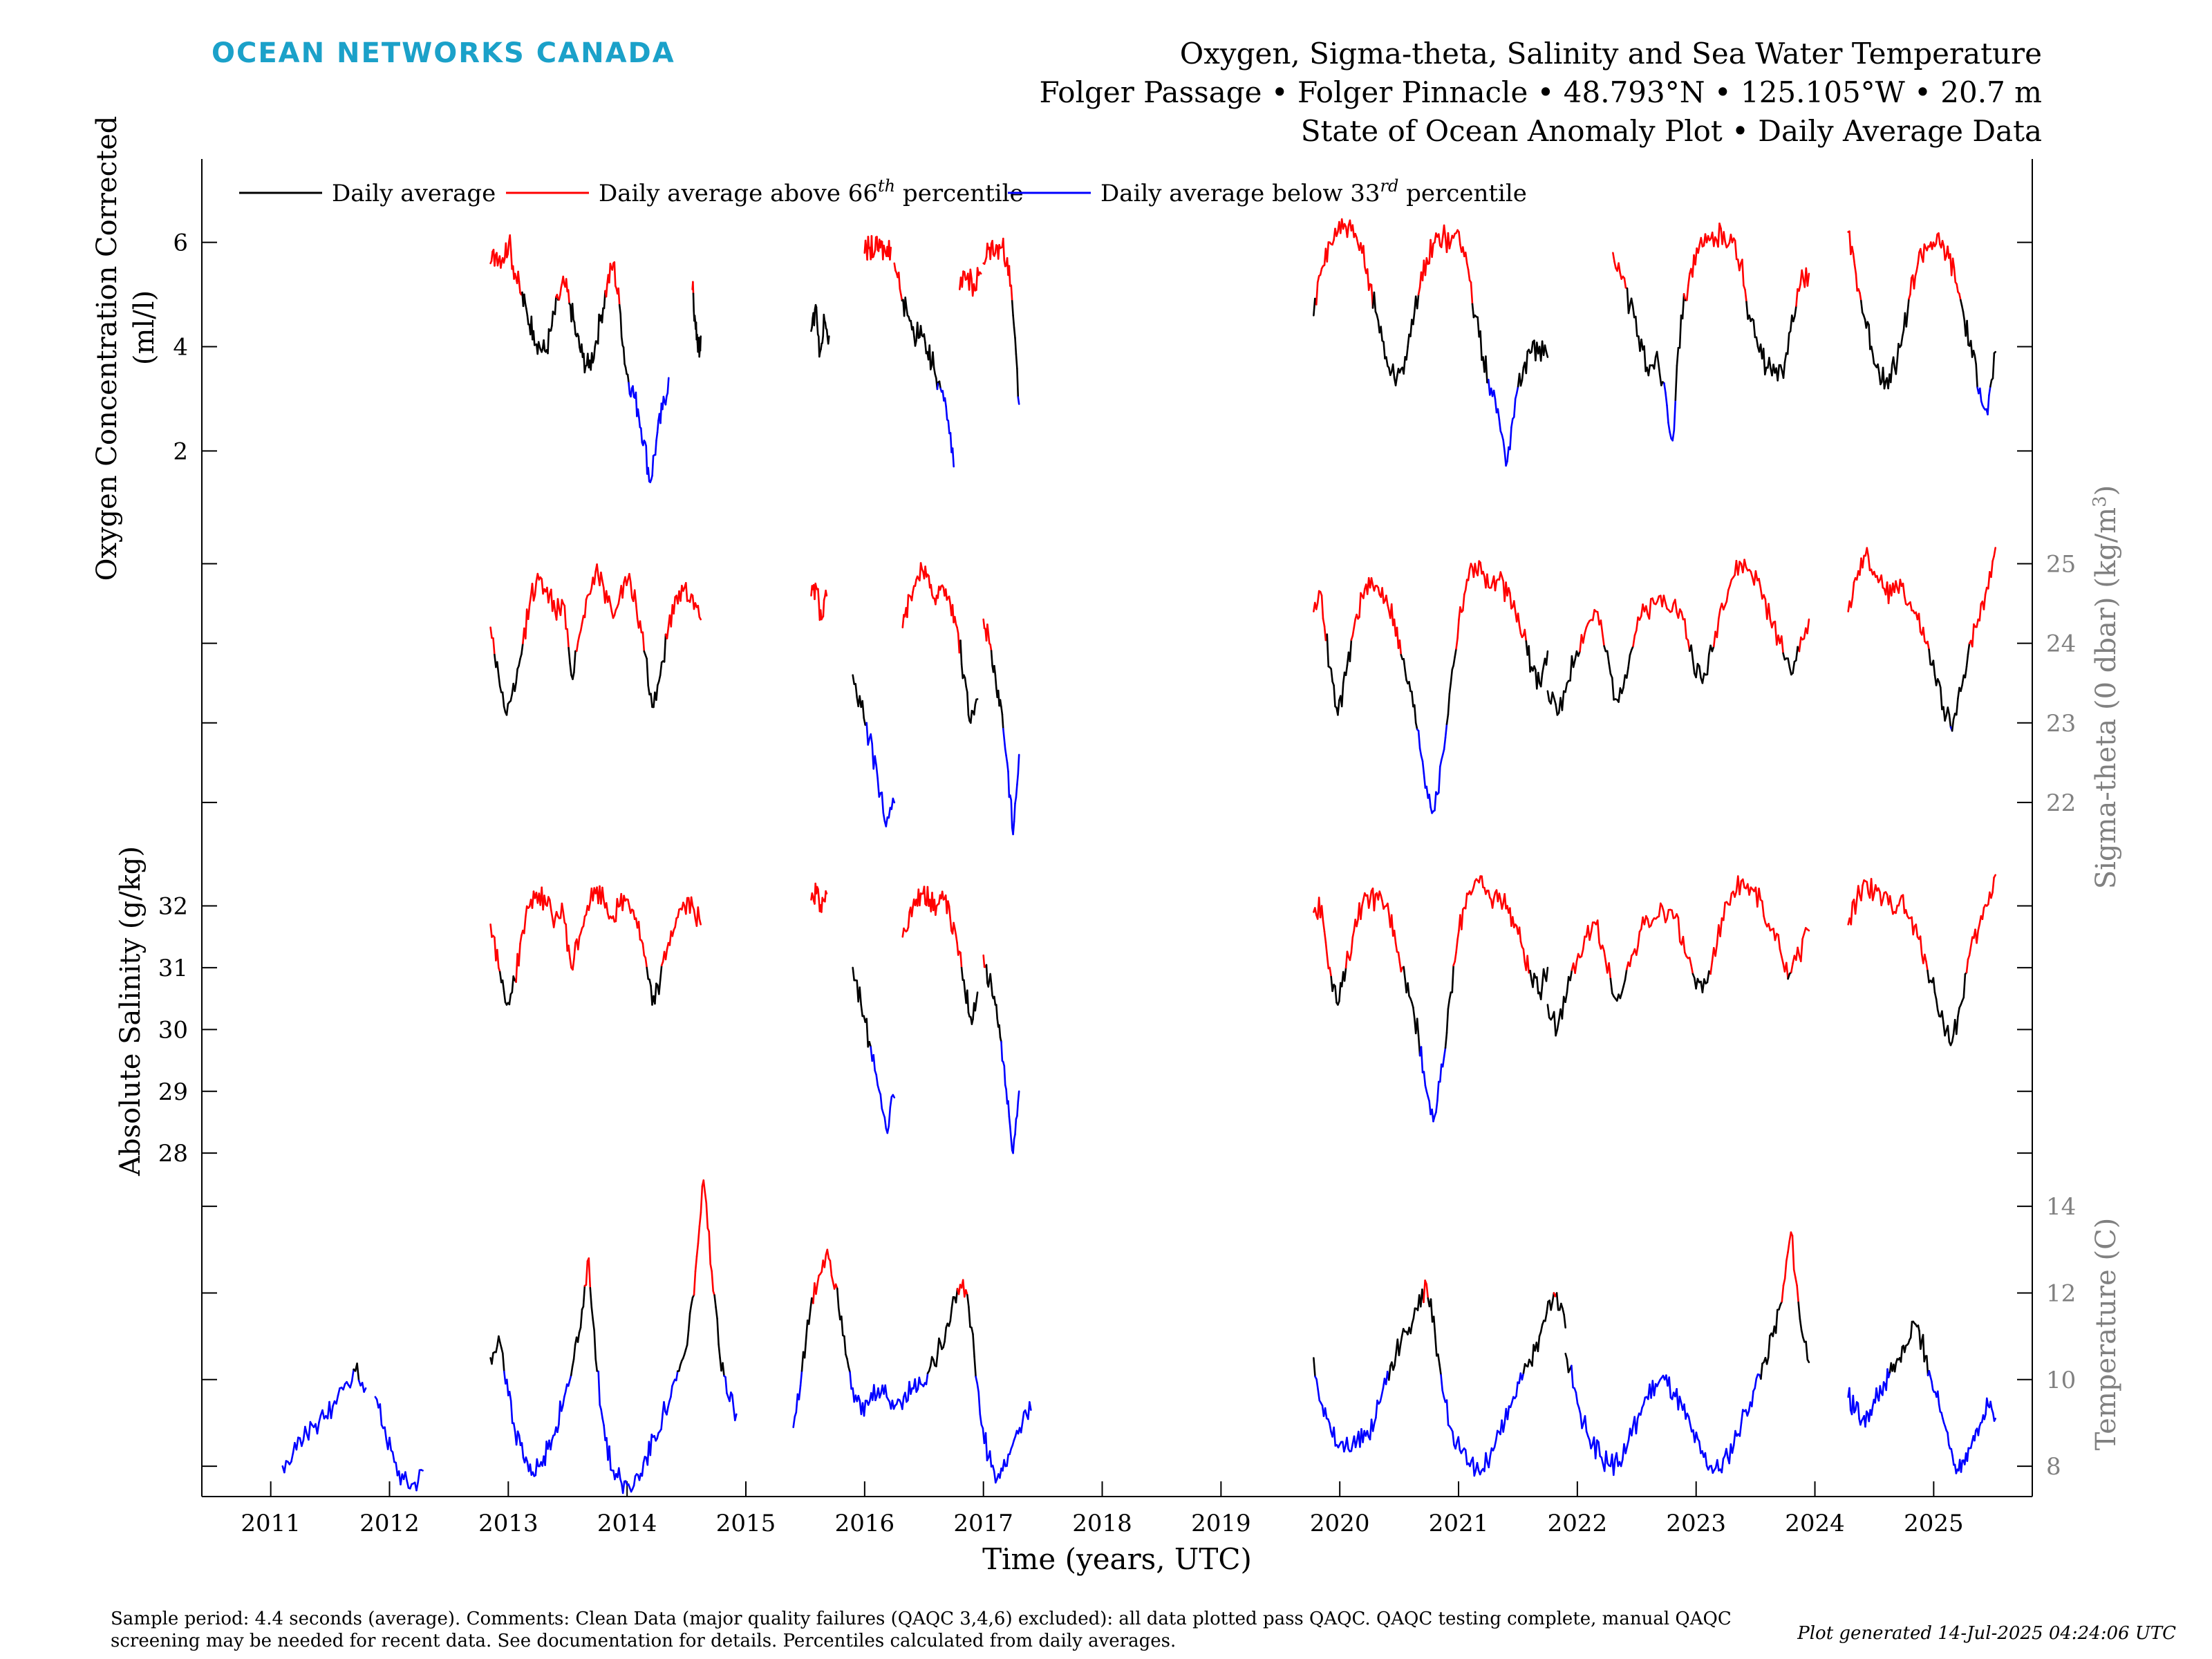 The image size is (2212, 1659). Describe the element at coordinates (2061, 724) in the screenshot. I see `y-tick-label-sigma: 23` at that location.